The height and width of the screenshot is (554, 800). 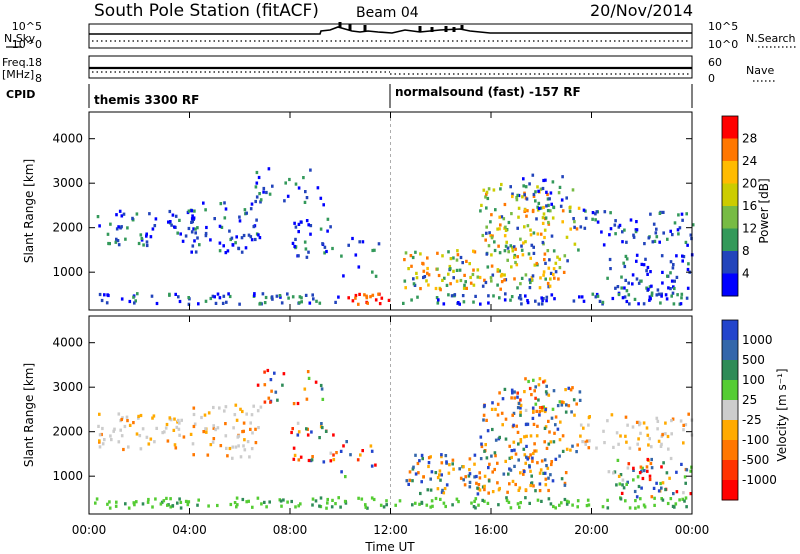 What do you see at coordinates (67, 228) in the screenshot?
I see `y-tick-label: 2000` at bounding box center [67, 228].